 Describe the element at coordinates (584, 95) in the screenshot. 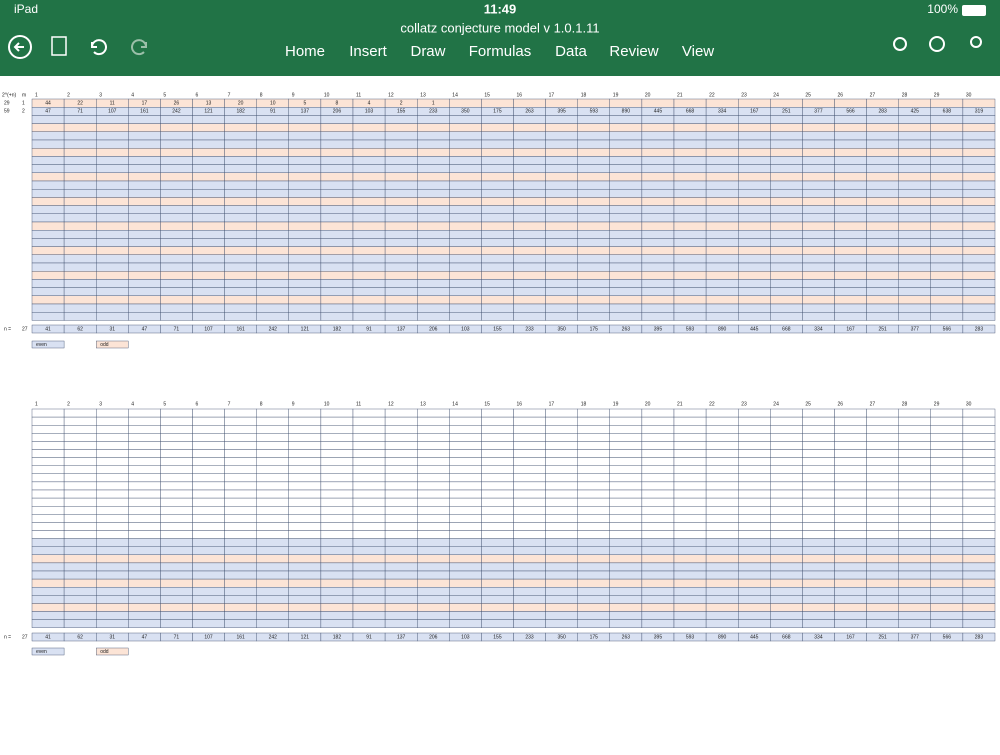

I see `column-header: 18` at that location.